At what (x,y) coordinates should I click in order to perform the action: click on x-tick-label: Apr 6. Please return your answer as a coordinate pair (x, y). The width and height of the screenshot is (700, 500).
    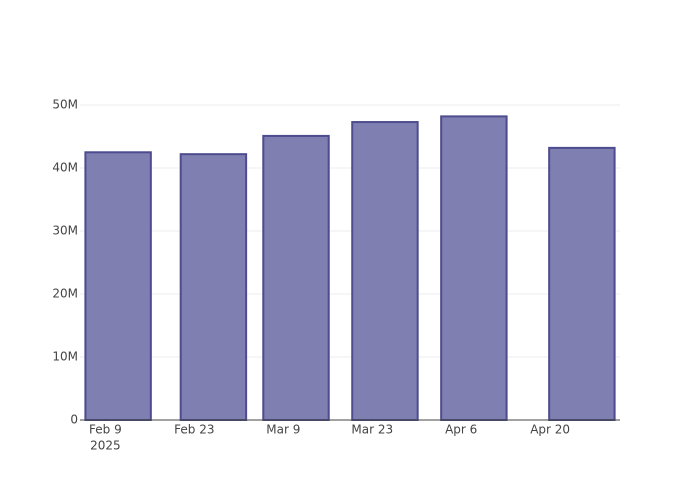
    Looking at the image, I should click on (461, 430).